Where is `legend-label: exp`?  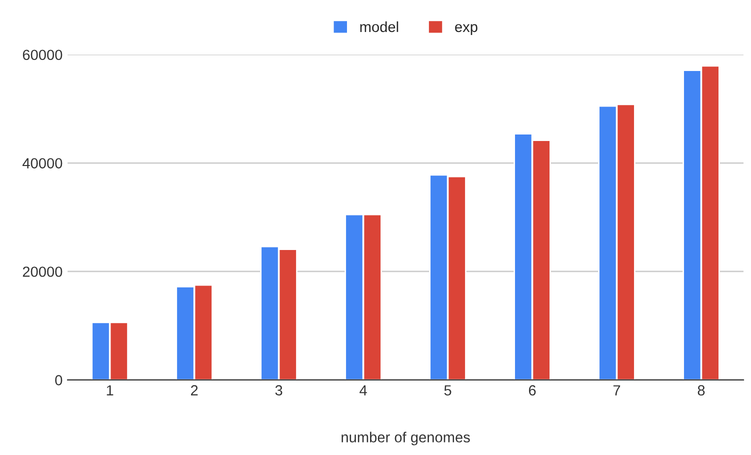 legend-label: exp is located at coordinates (466, 29).